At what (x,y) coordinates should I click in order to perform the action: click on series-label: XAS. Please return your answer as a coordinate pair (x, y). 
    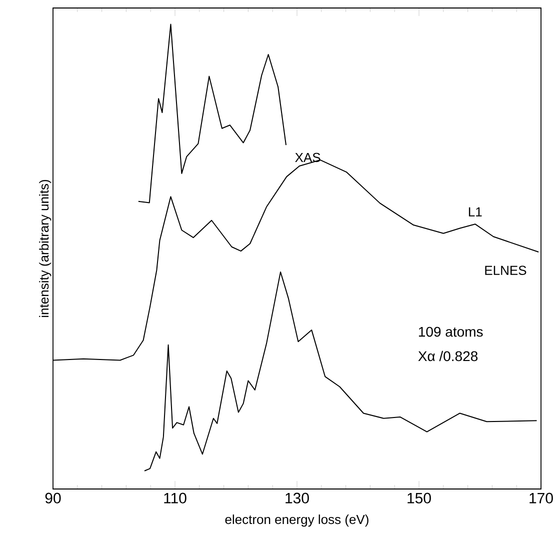
    Looking at the image, I should click on (307, 157).